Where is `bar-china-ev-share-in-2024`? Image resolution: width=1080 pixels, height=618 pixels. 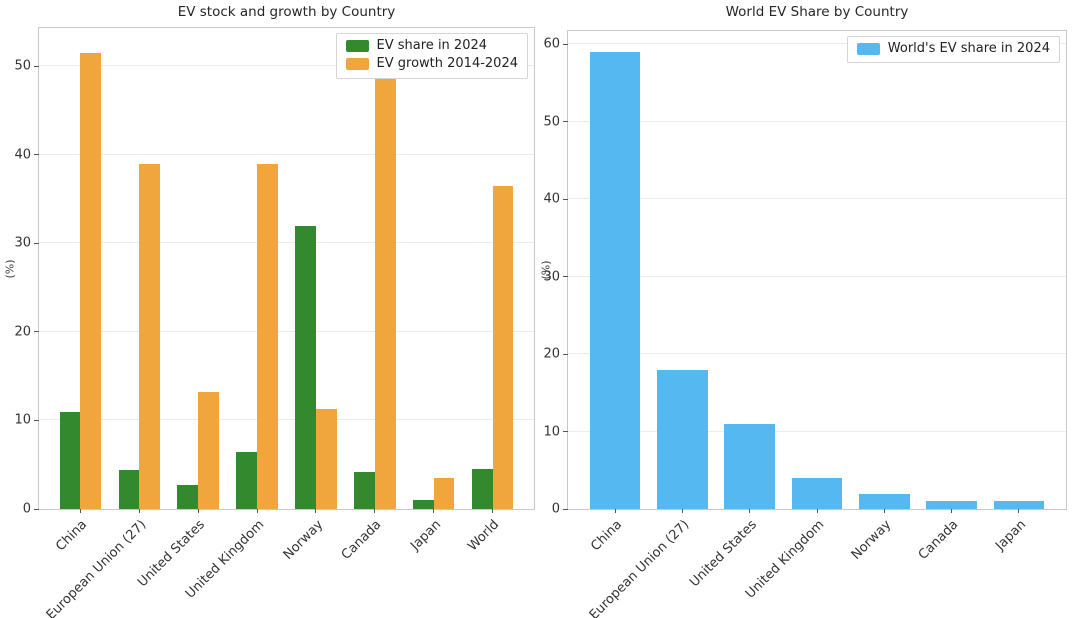
bar-china-ev-share-in-2024 is located at coordinates (70, 460).